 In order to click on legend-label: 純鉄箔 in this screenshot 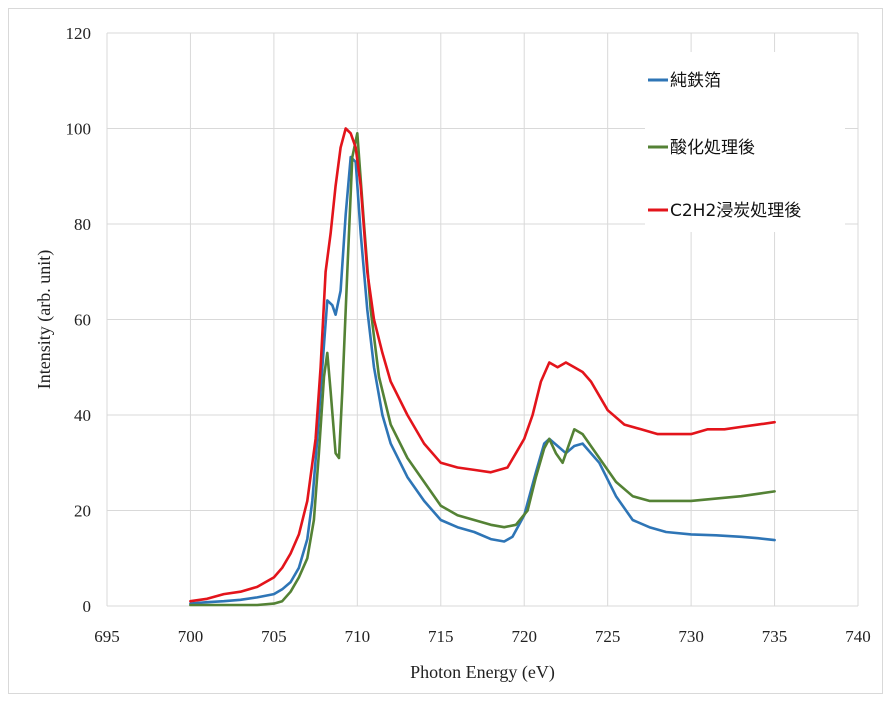, I will do `click(695, 81)`.